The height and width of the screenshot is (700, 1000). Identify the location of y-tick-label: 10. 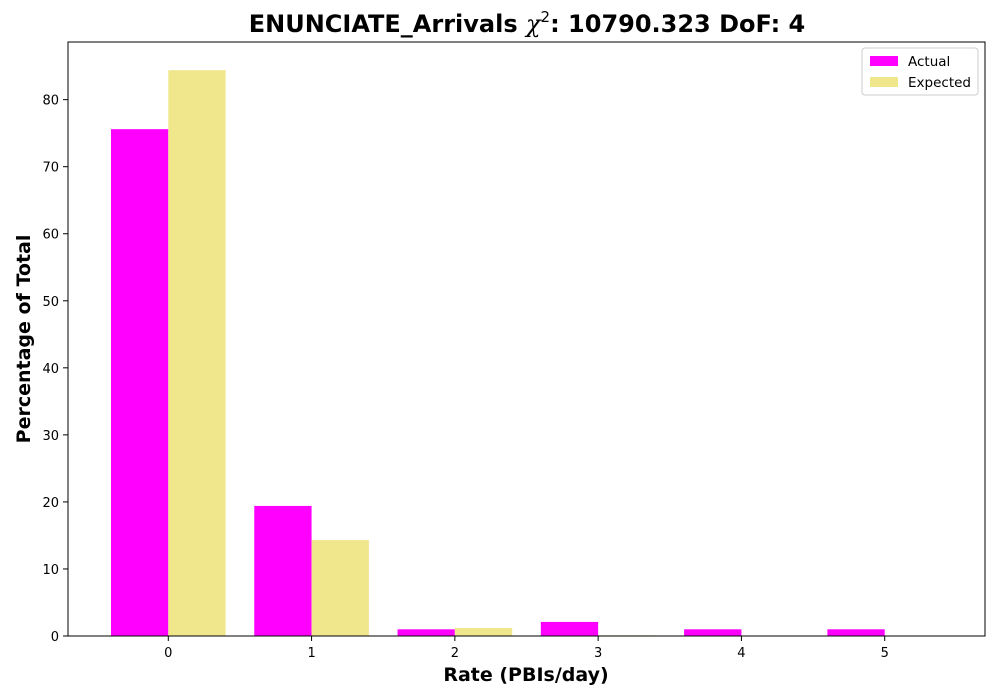
(50, 570).